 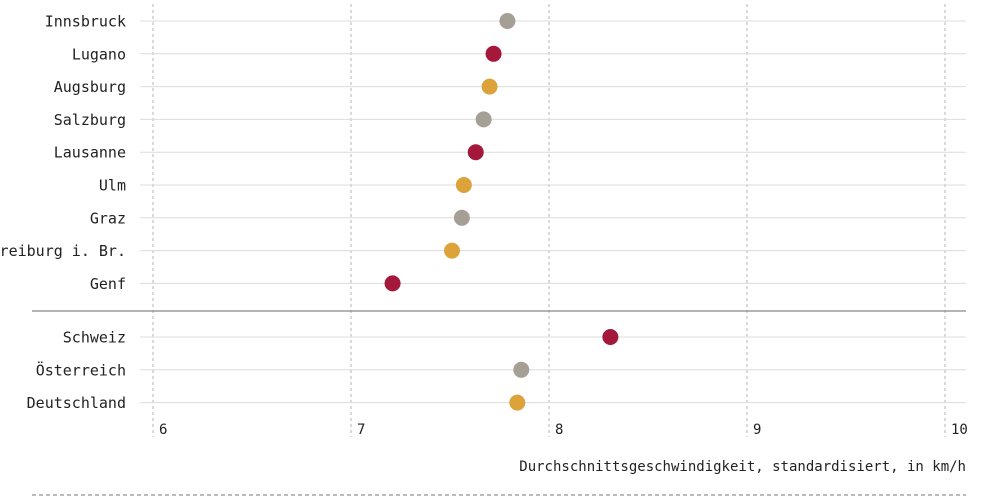 What do you see at coordinates (959, 430) in the screenshot?
I see `x-tick-label-10: 10` at bounding box center [959, 430].